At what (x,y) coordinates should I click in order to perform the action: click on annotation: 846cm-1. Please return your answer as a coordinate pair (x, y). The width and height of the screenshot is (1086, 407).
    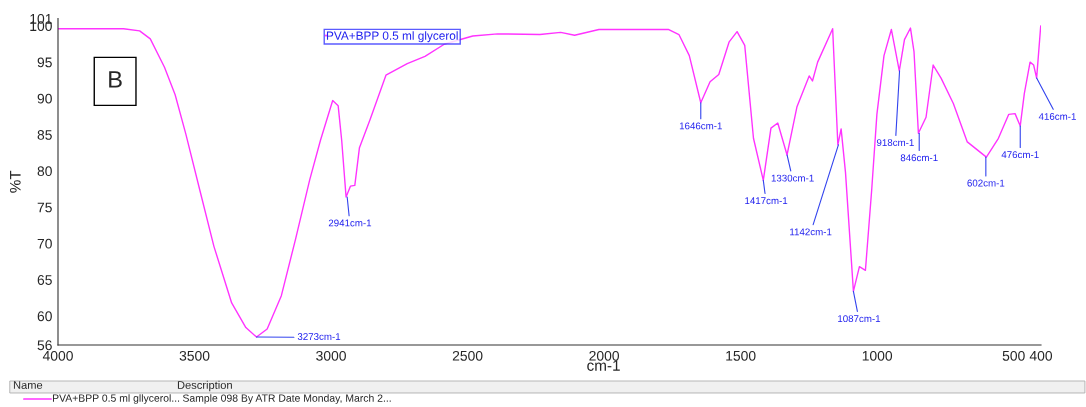
    Looking at the image, I should click on (919, 158).